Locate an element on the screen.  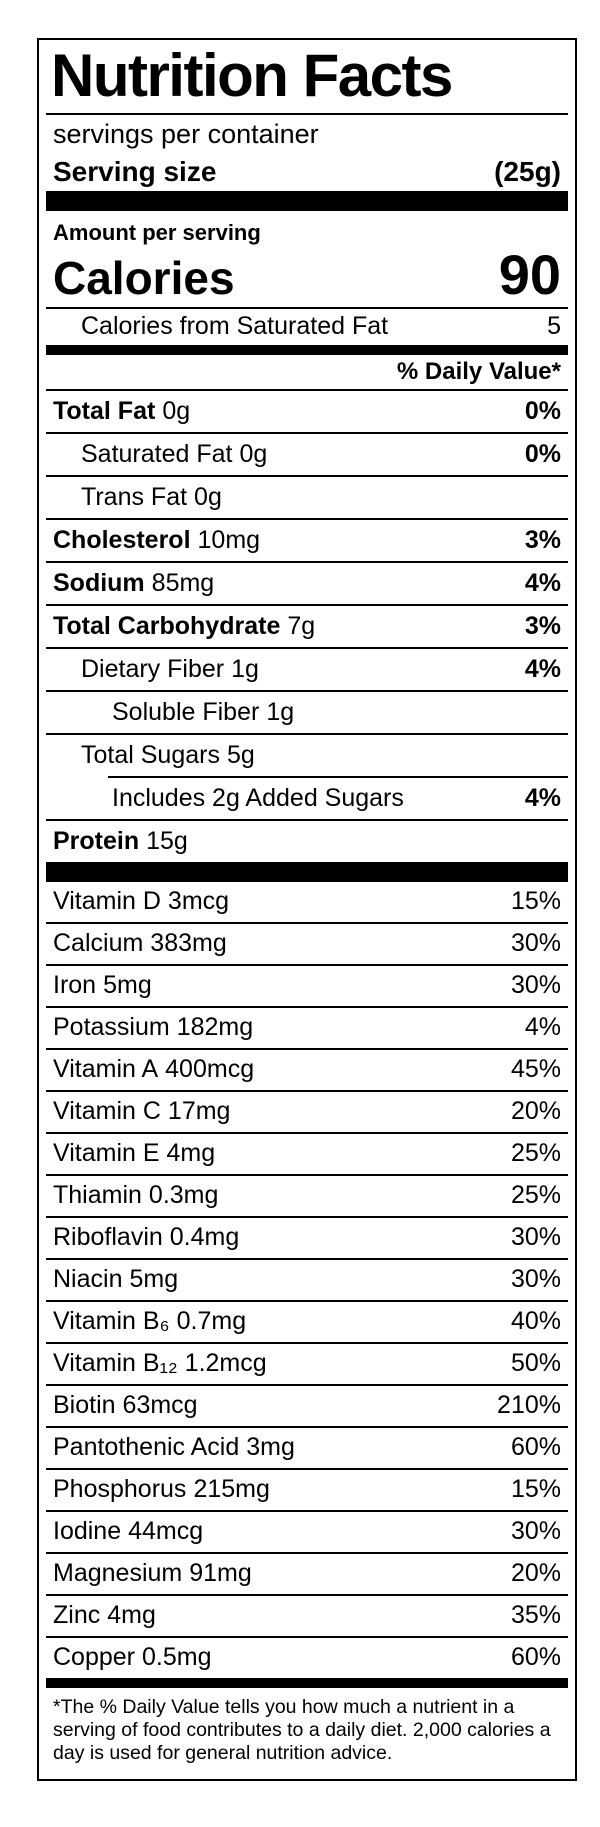
calories-from-saturated-fat-label: Calories from Saturated Fat is located at coordinates (235, 326).